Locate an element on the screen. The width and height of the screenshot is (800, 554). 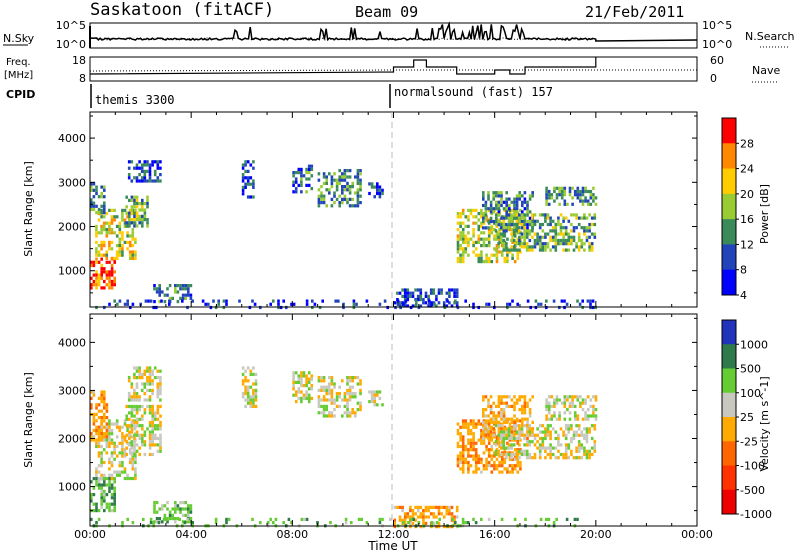
freq-panel-frame is located at coordinates (393, 69).